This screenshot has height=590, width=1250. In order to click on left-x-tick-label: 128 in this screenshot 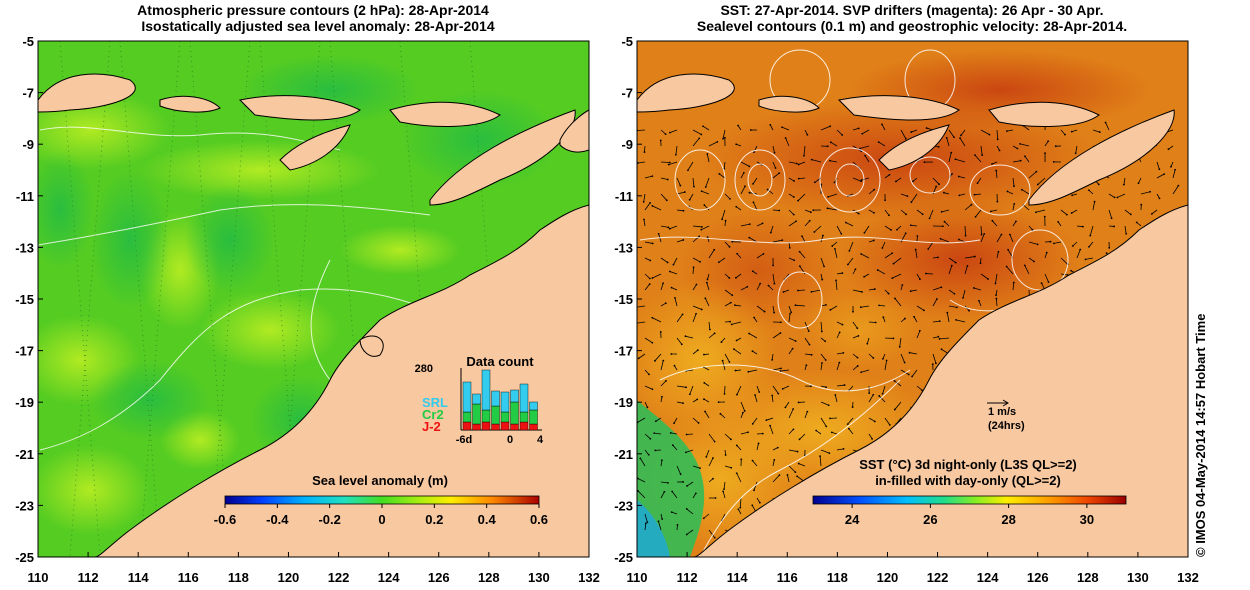, I will do `click(489, 577)`.